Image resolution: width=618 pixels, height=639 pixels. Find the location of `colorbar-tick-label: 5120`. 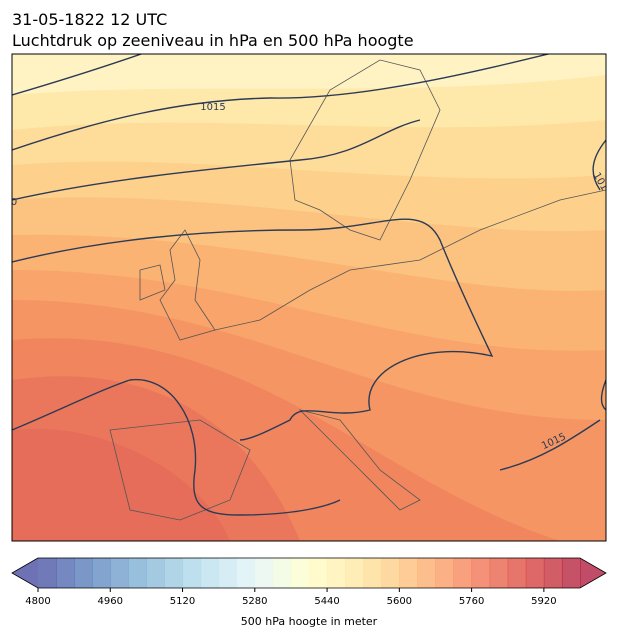

colorbar-tick-label: 5120 is located at coordinates (182, 601).